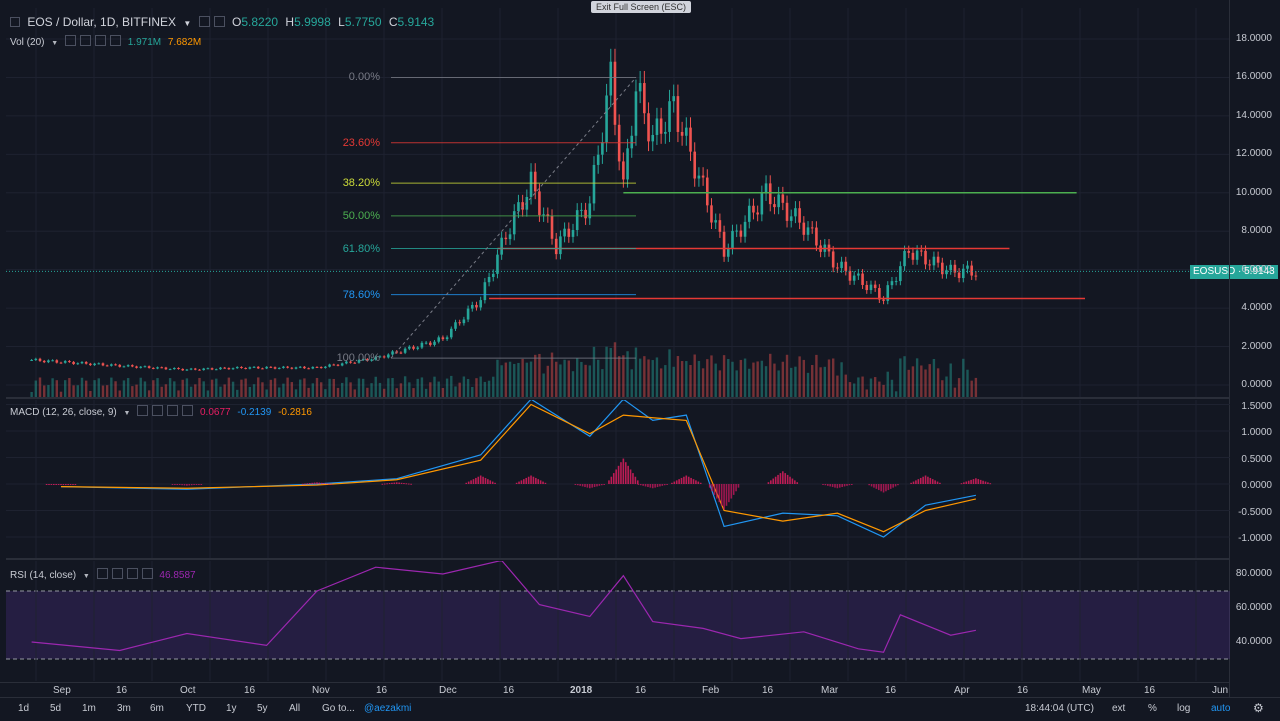 This screenshot has width=1280, height=721. What do you see at coordinates (43, 575) in the screenshot?
I see `rsi-name: RSI (14, close)` at bounding box center [43, 575].